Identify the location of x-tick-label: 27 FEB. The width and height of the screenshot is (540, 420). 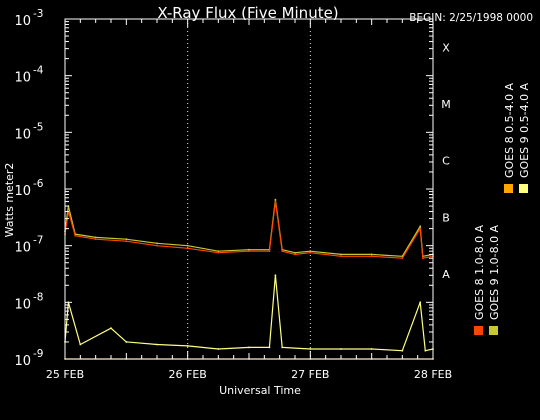
(310, 374).